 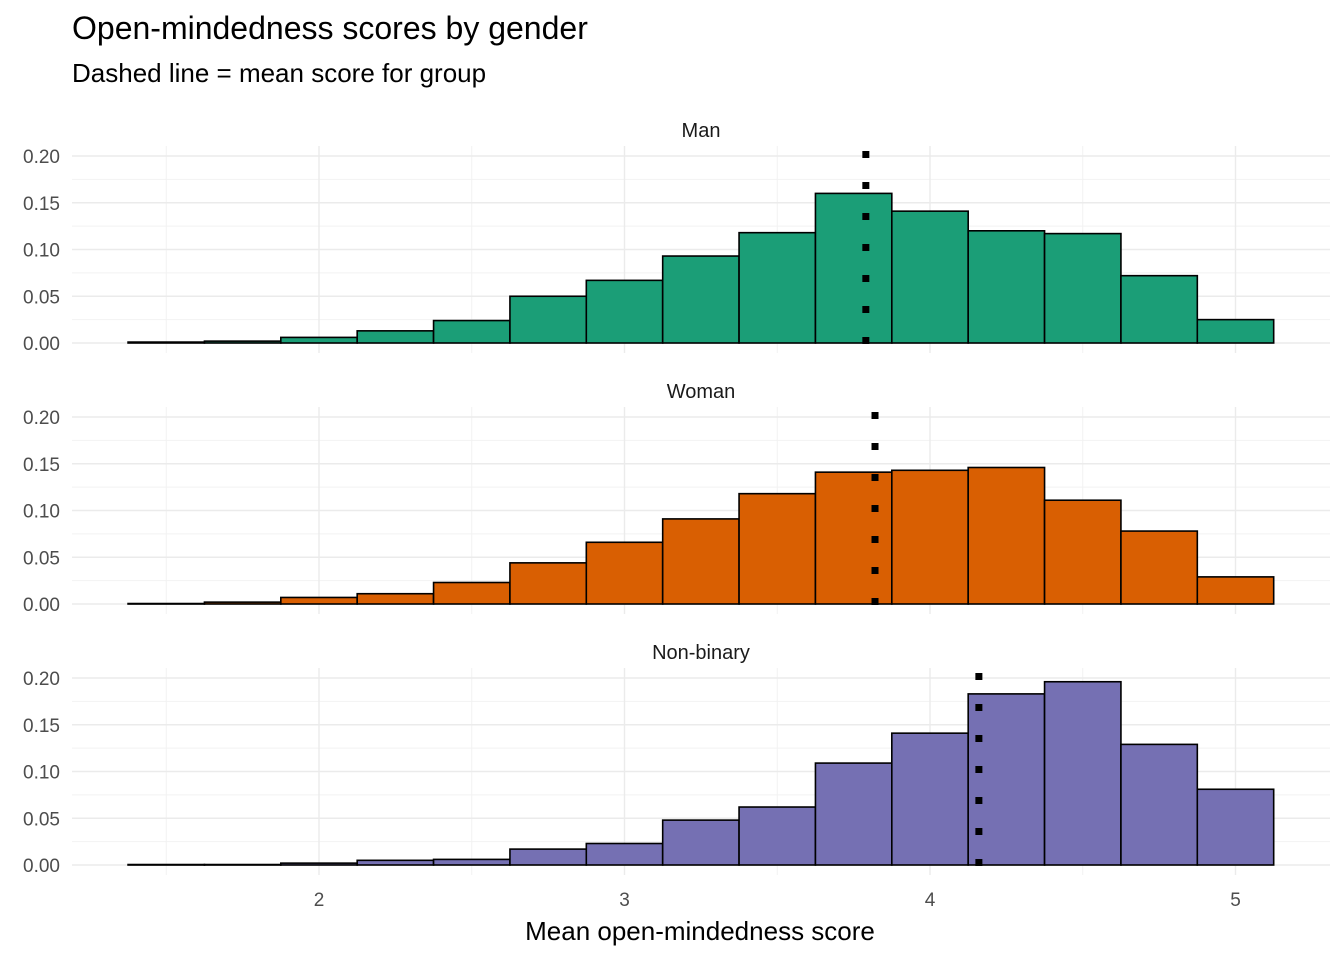 What do you see at coordinates (319, 900) in the screenshot?
I see `x-tick-label: 2` at bounding box center [319, 900].